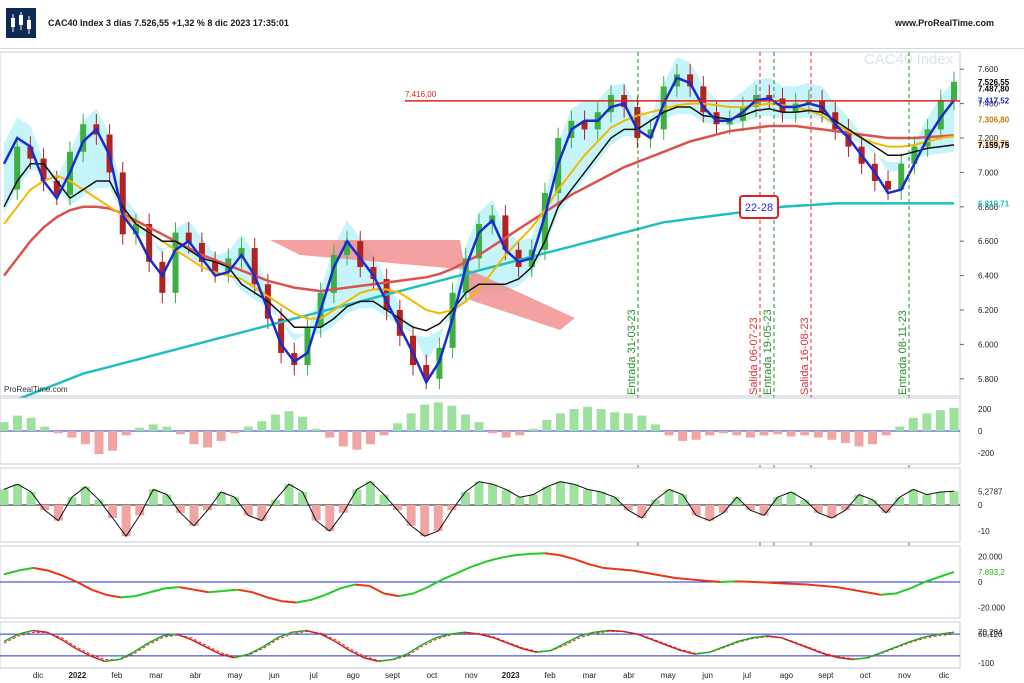 Image resolution: width=1024 pixels, height=683 pixels. Describe the element at coordinates (274, 675) in the screenshot. I see `x-tick-label: jun` at that location.